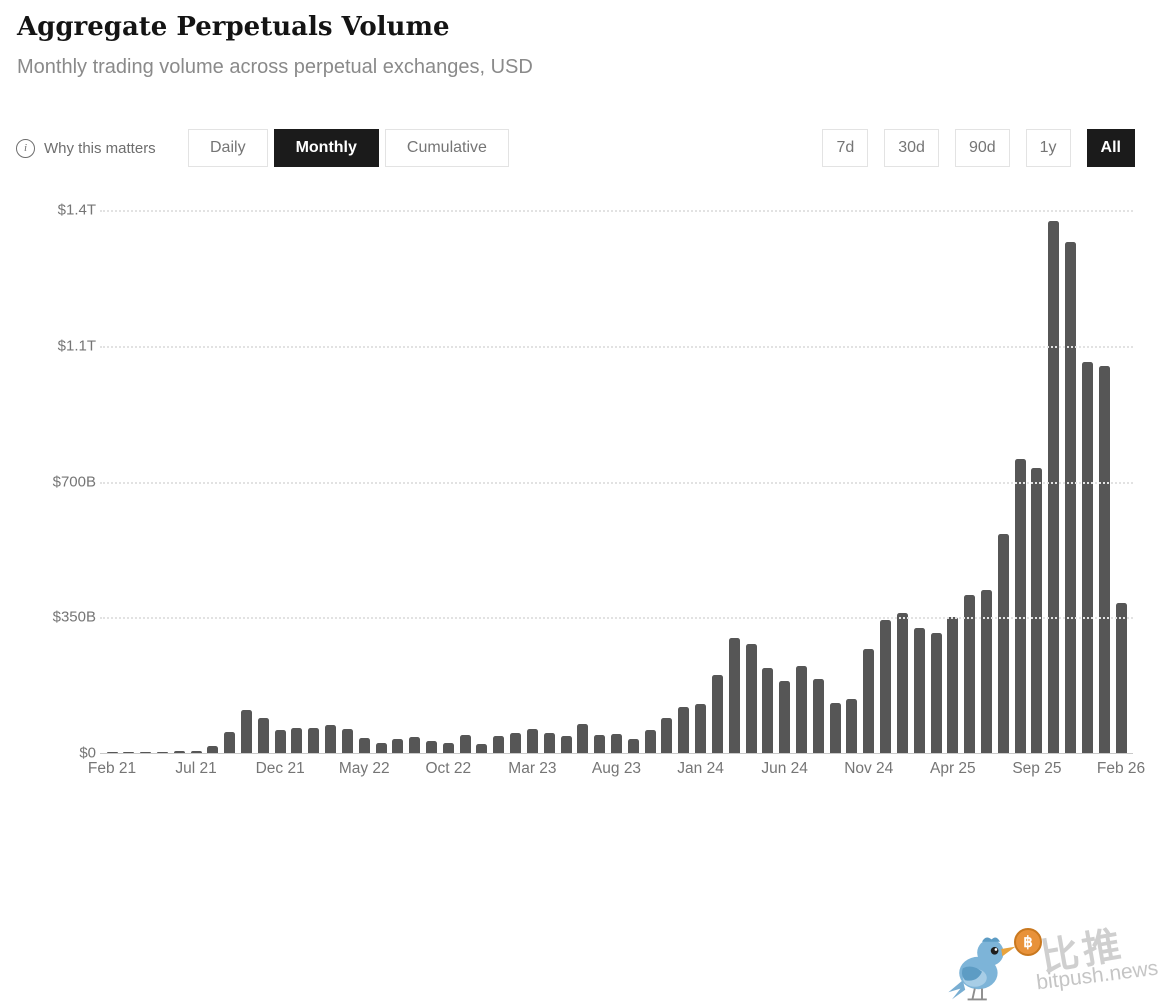 This screenshot has width=1158, height=1004. What do you see at coordinates (196, 768) in the screenshot?
I see `x-tick-label: Jul 21` at bounding box center [196, 768].